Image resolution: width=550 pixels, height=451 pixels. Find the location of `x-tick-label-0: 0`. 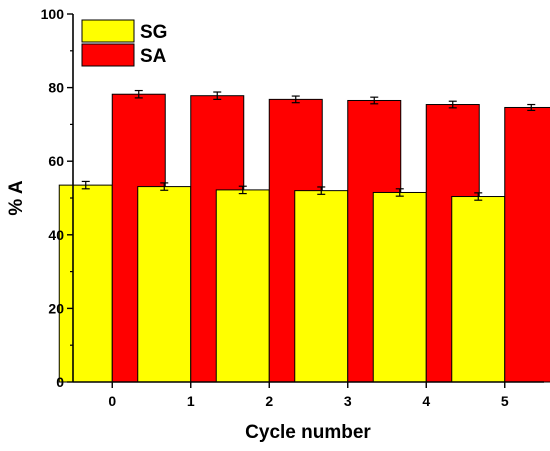

x-tick-label-0: 0 is located at coordinates (112, 401).